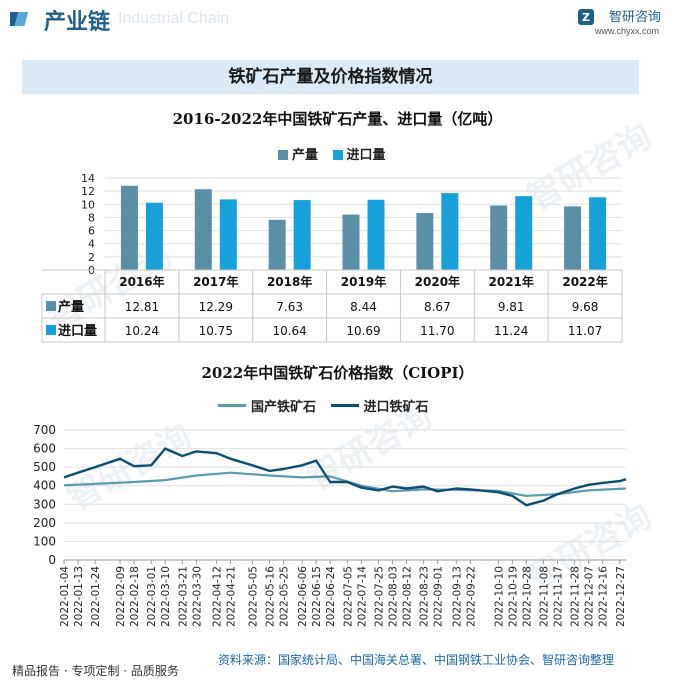  What do you see at coordinates (439, 596) in the screenshot?
I see `x-tick-label: 2022-09-01` at bounding box center [439, 596].